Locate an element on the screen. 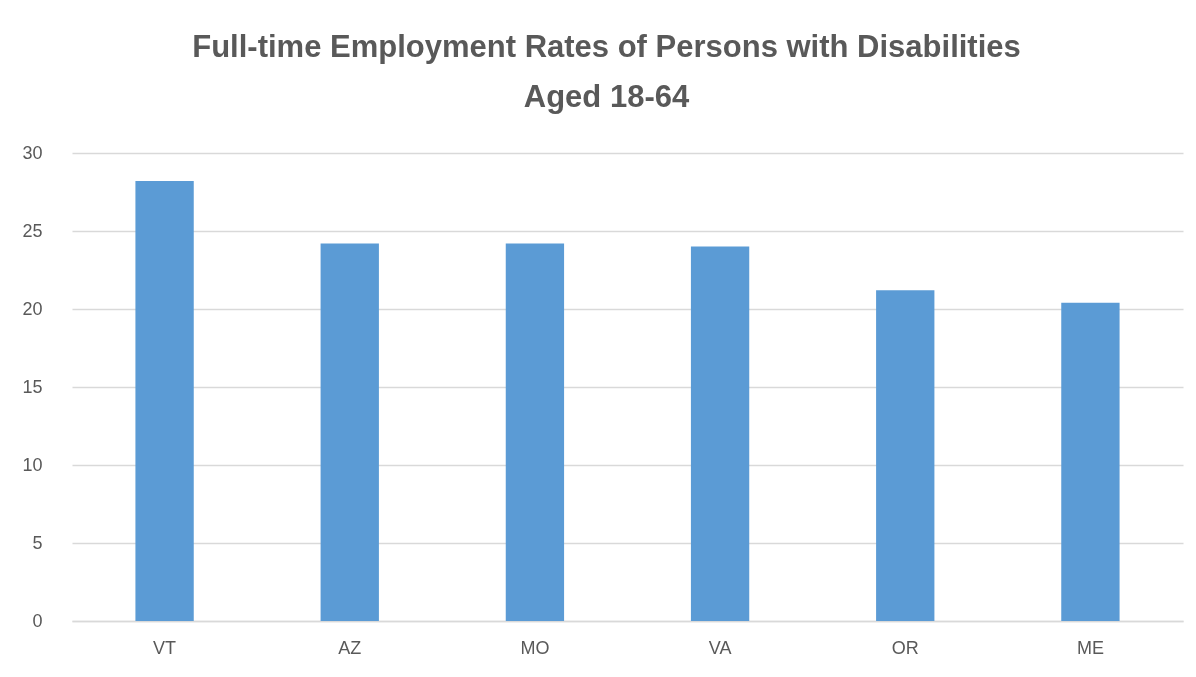  x-tick-label: ME is located at coordinates (1090, 647).